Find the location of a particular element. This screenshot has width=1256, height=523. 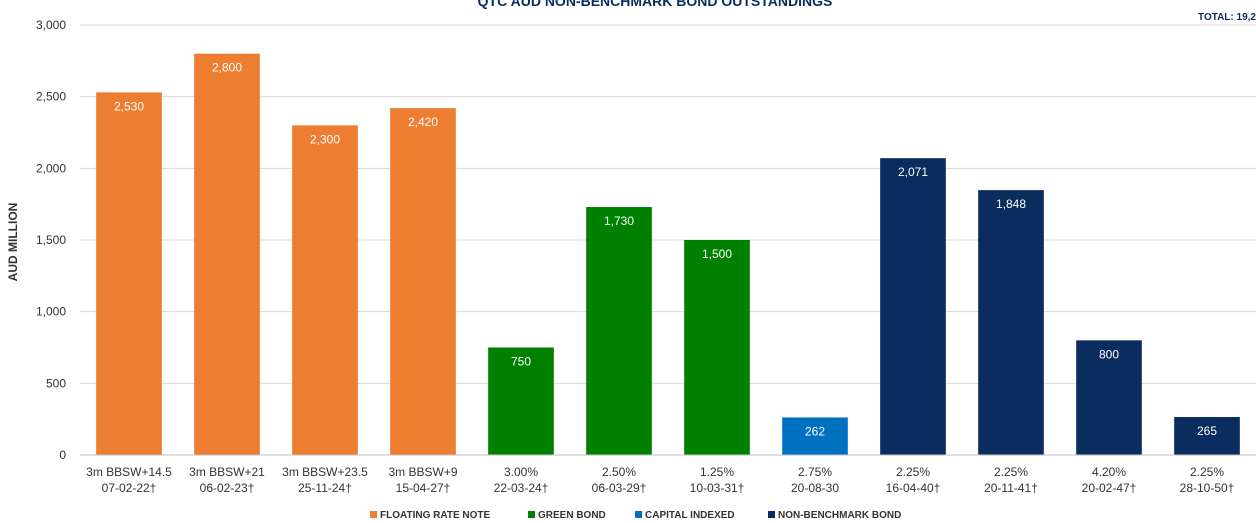

y-tick-label: 2,500 is located at coordinates (51, 97).